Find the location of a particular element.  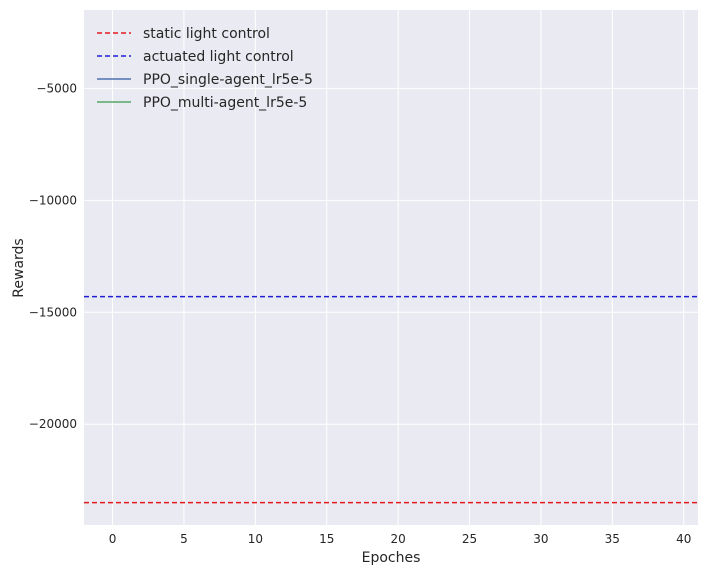

x-tick-label: 40 is located at coordinates (683, 539).